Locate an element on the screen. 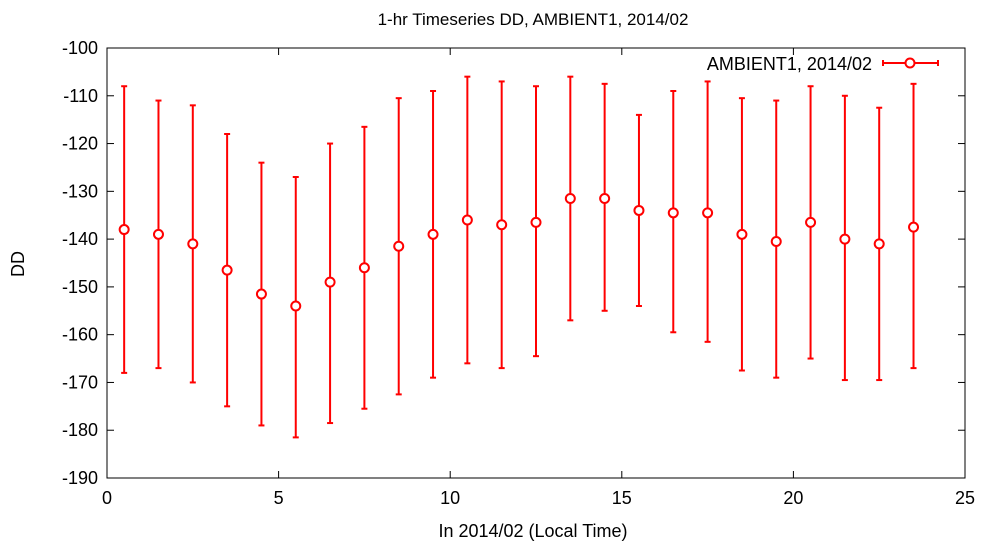 This screenshot has height=552, width=986. legend-marker is located at coordinates (910, 63).